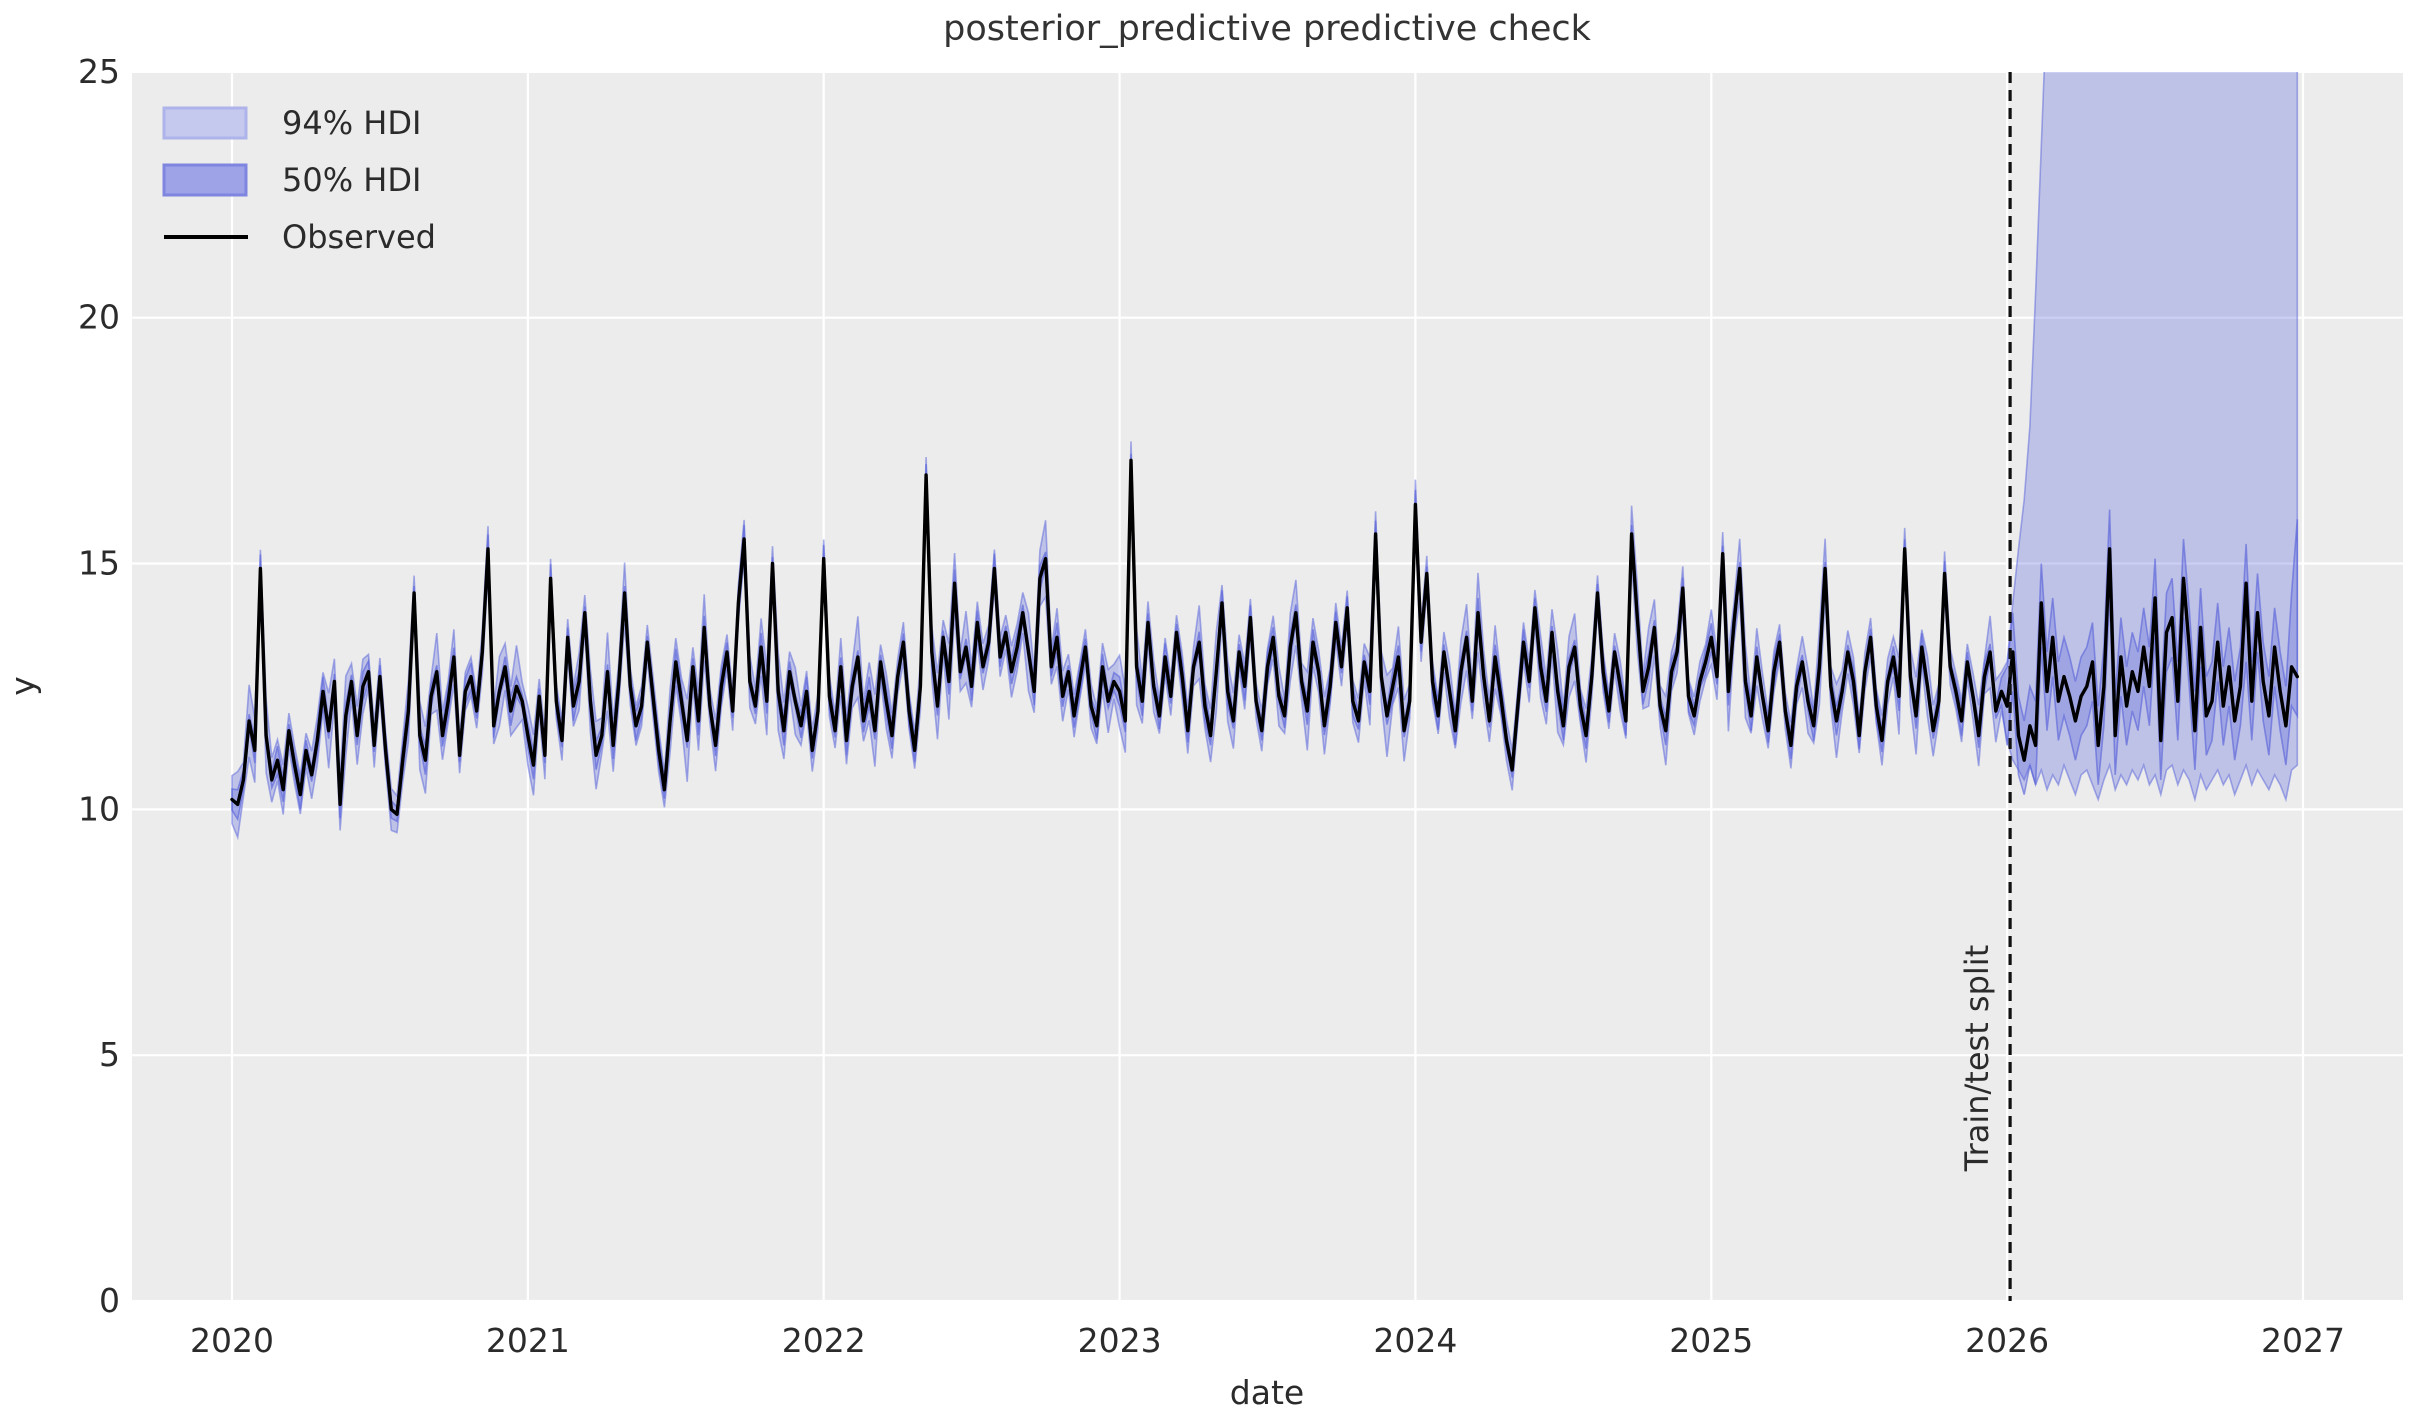 Image resolution: width=2423 pixels, height=1423 pixels. Describe the element at coordinates (205, 180) in the screenshot. I see `legend-swatch-50-hdi` at that location.